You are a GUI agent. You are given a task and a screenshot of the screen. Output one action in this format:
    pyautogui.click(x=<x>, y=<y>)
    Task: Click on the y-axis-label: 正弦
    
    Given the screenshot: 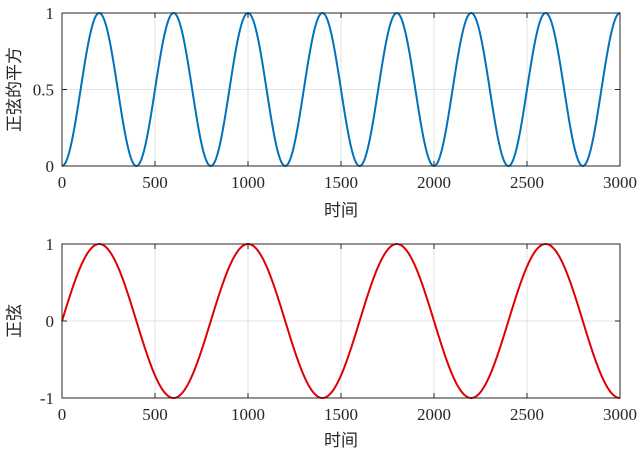 What is the action you would take?
    pyautogui.click(x=14, y=321)
    